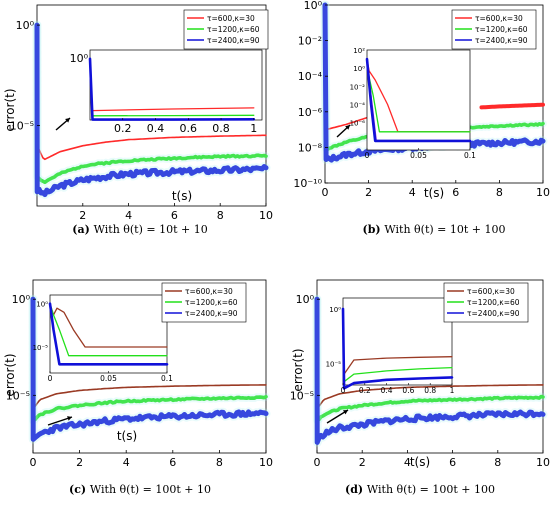  I want to click on legend-panel-c: τ=600,κ=30 τ=1200,κ=60 τ=2400,κ=90, so click(204, 302).